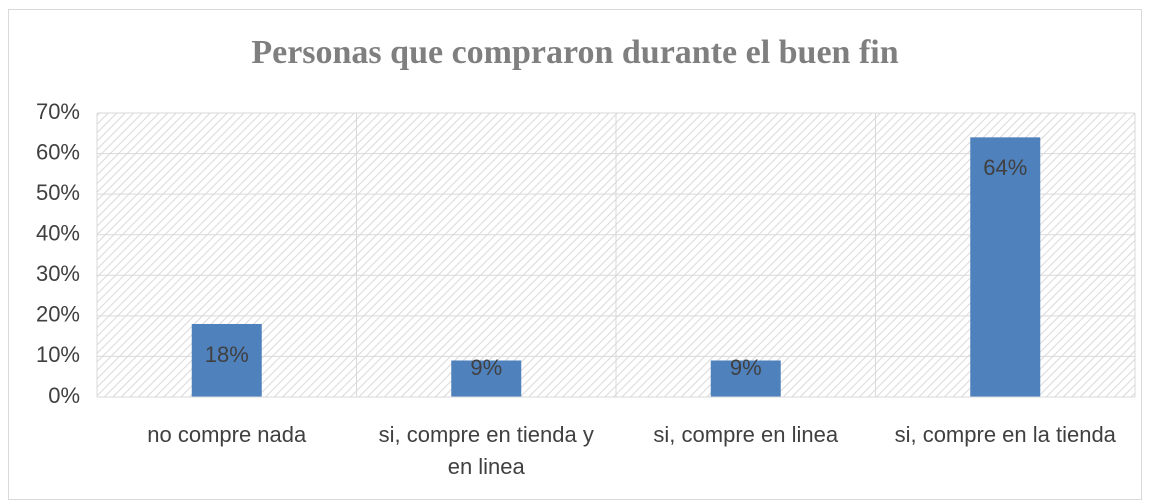 This screenshot has height=504, width=1150. What do you see at coordinates (58, 233) in the screenshot?
I see `y-tick-label: 40%` at bounding box center [58, 233].